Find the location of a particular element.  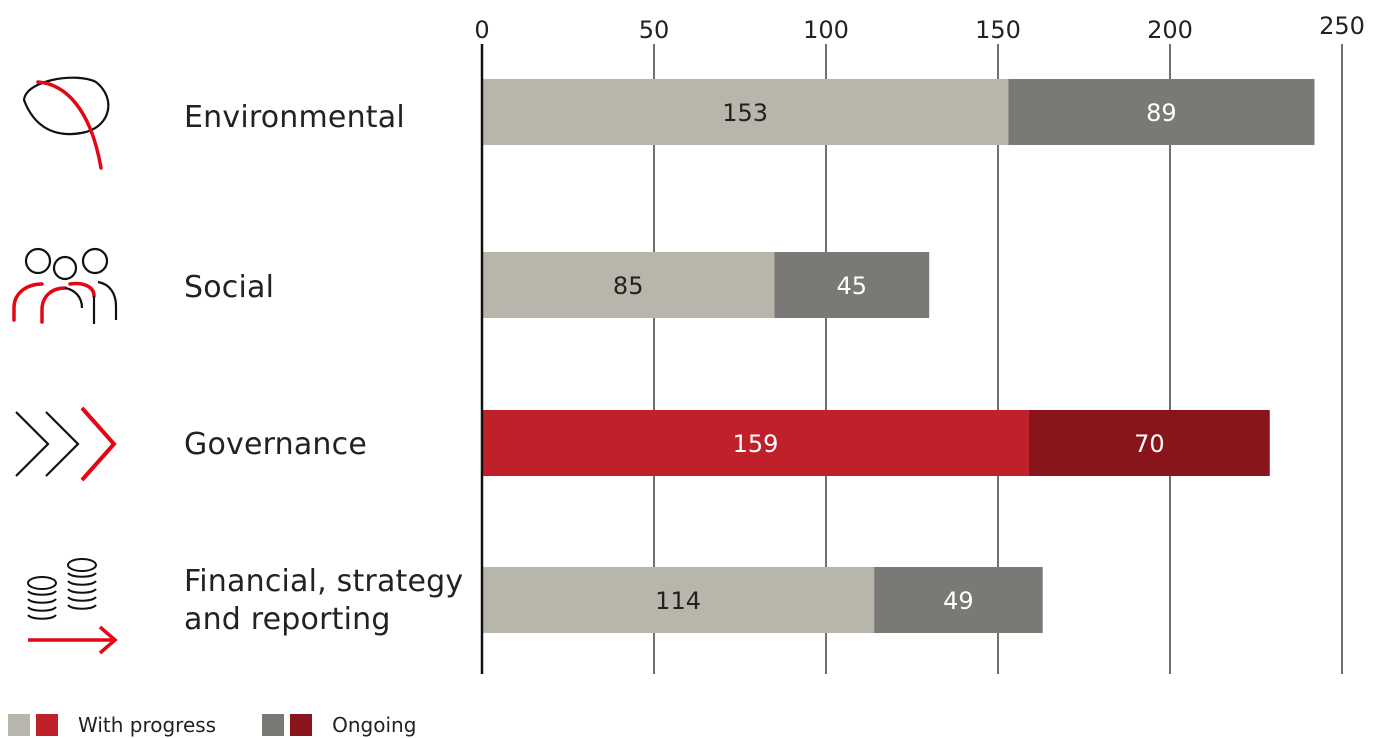

legend-swatch-ongoing is located at coordinates (273, 725).